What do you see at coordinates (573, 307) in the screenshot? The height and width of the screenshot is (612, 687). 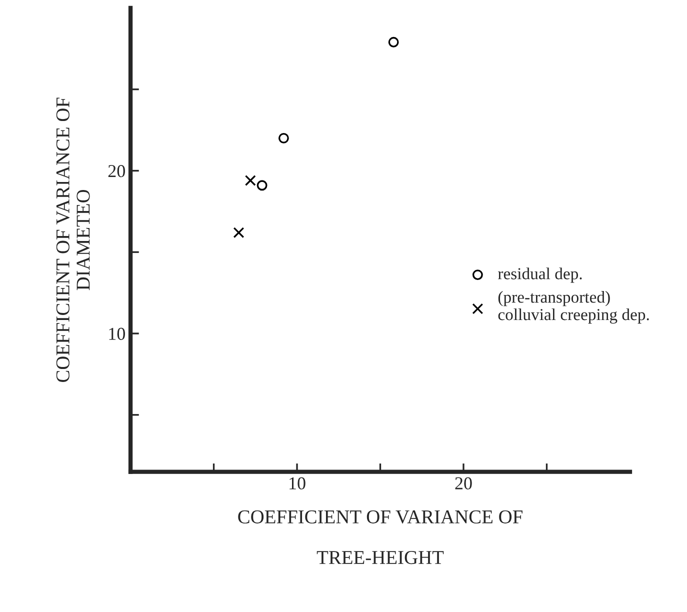 I see `legend-label: (pre-transported) colluvial creeping dep.` at bounding box center [573, 307].